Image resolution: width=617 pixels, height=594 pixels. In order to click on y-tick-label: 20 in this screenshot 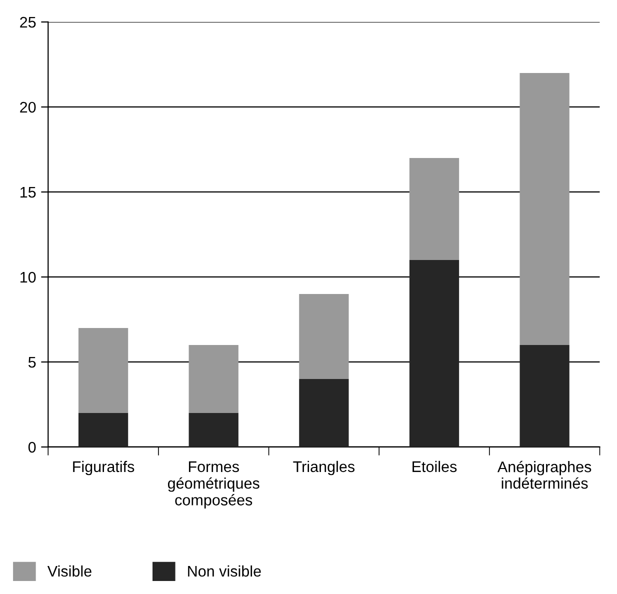, I will do `click(28, 107)`.